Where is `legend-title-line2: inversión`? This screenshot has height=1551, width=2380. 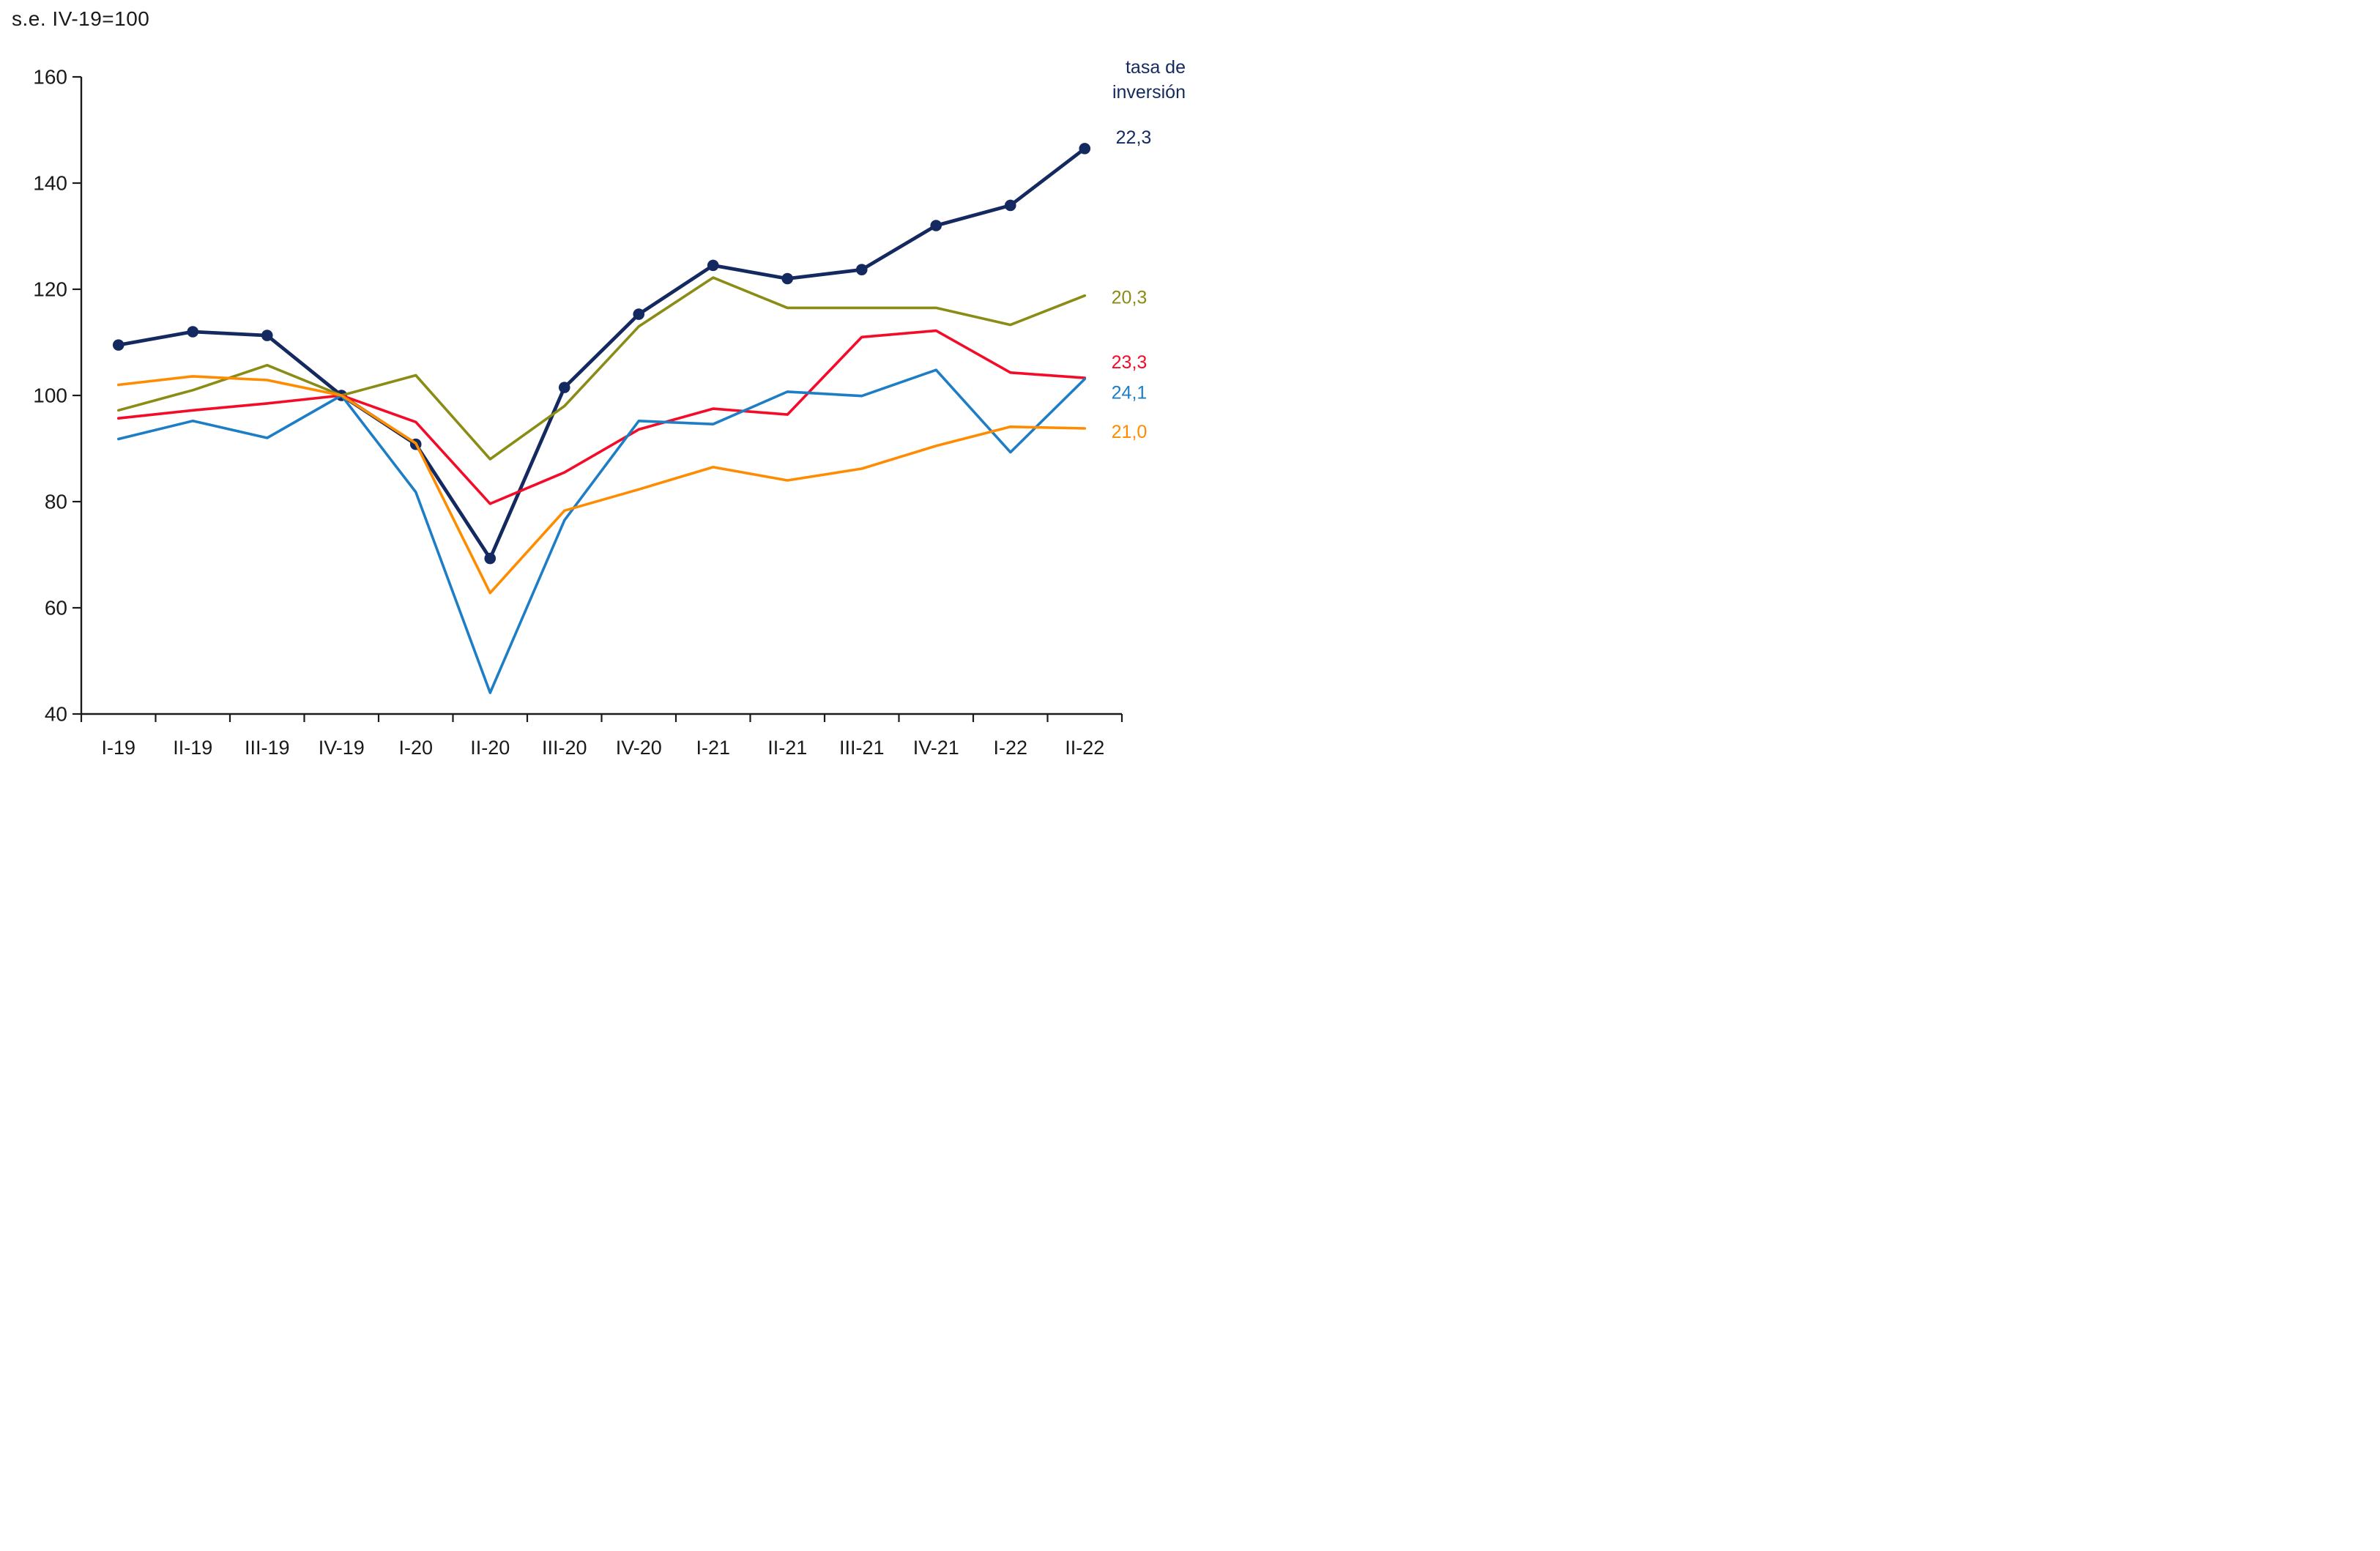 legend-title-line2: inversión is located at coordinates (1149, 92).